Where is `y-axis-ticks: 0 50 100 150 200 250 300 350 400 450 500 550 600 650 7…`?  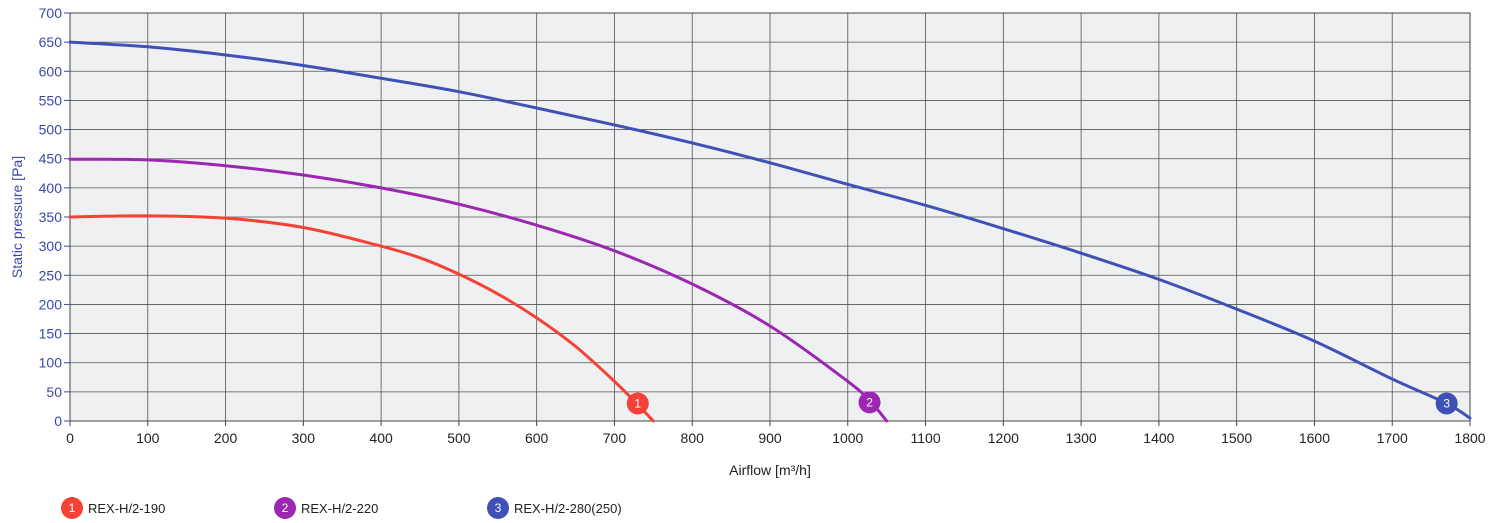 y-axis-ticks: 0 50 100 150 200 250 300 350 400 450 500 550 600 650 7… is located at coordinates (54, 217).